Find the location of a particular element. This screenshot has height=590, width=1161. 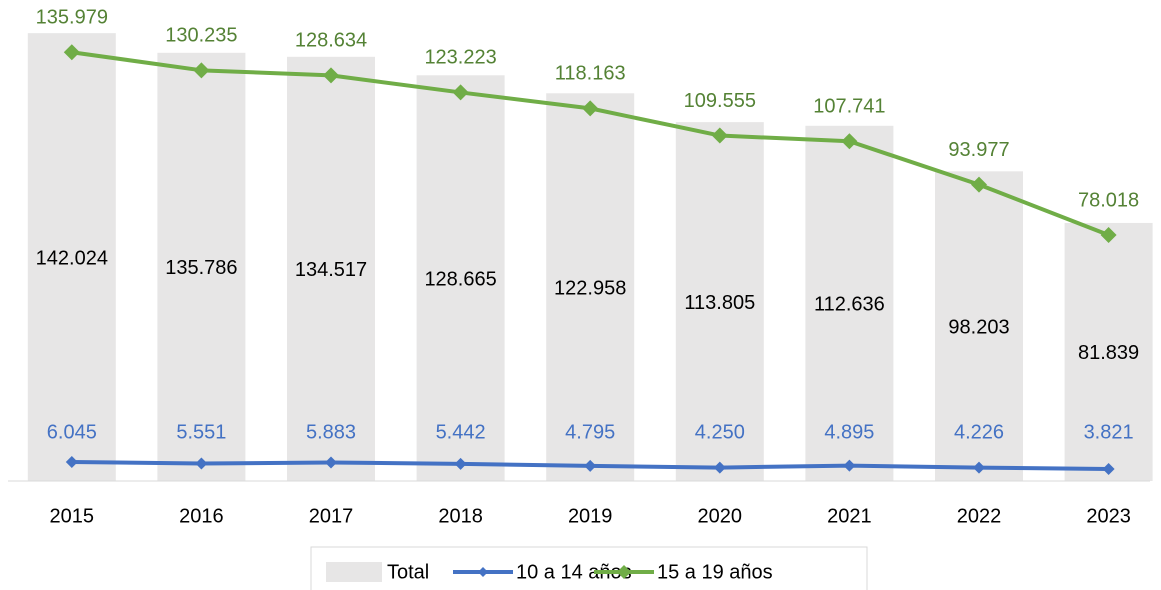

data-label: 4.895 is located at coordinates (849, 432).